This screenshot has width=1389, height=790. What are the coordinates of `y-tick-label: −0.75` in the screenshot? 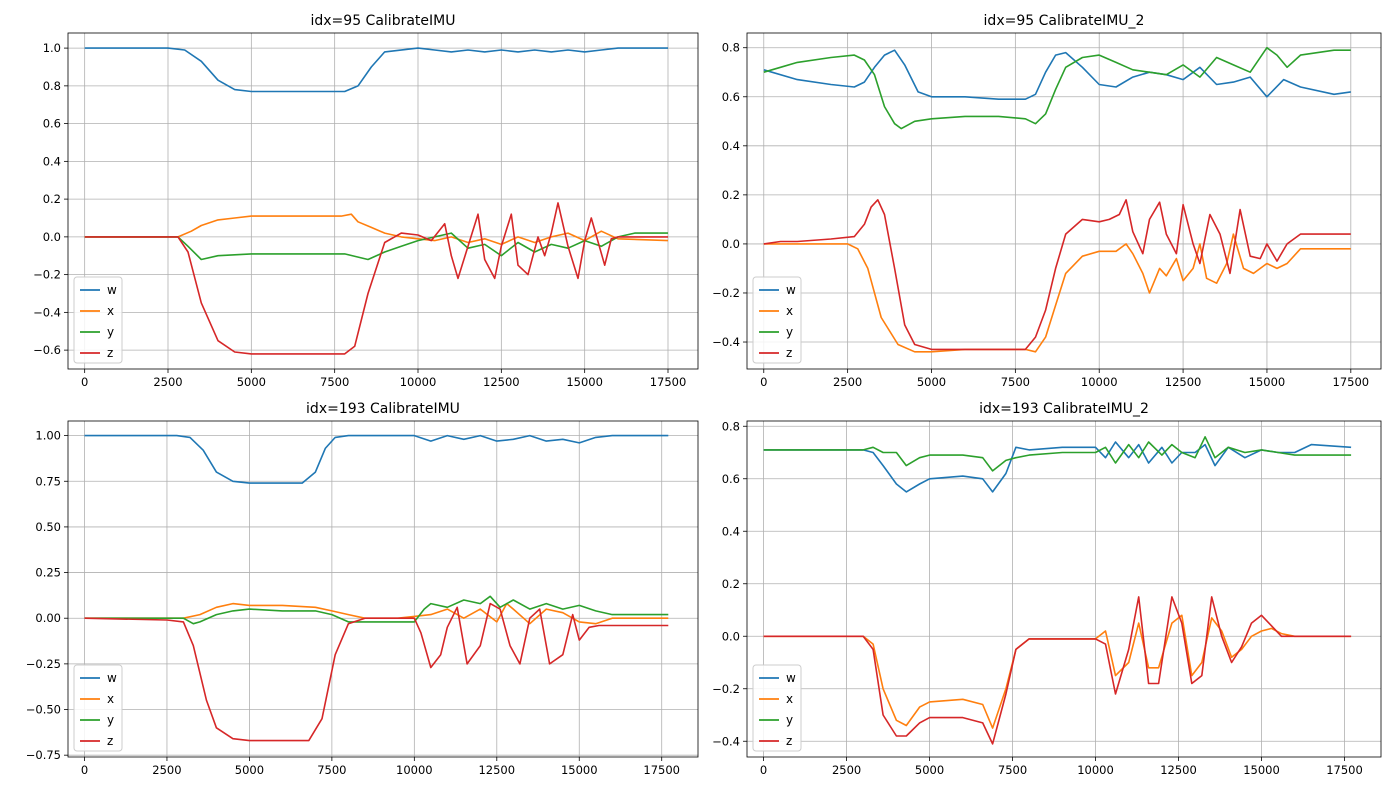 It's located at (43, 755).